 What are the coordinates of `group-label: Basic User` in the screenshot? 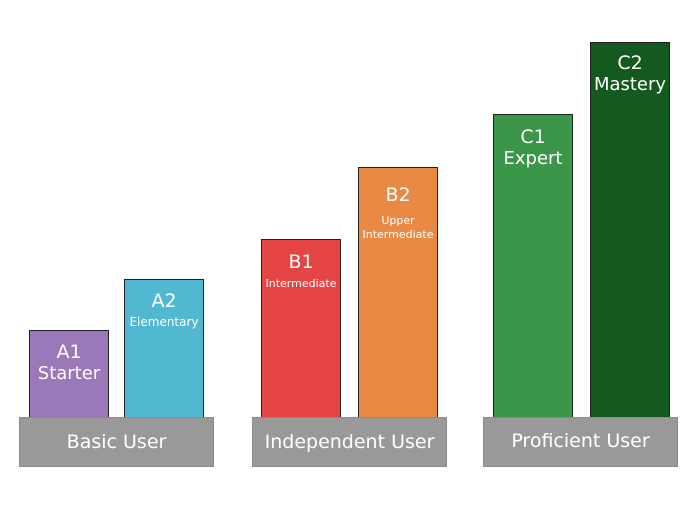 It's located at (116, 442).